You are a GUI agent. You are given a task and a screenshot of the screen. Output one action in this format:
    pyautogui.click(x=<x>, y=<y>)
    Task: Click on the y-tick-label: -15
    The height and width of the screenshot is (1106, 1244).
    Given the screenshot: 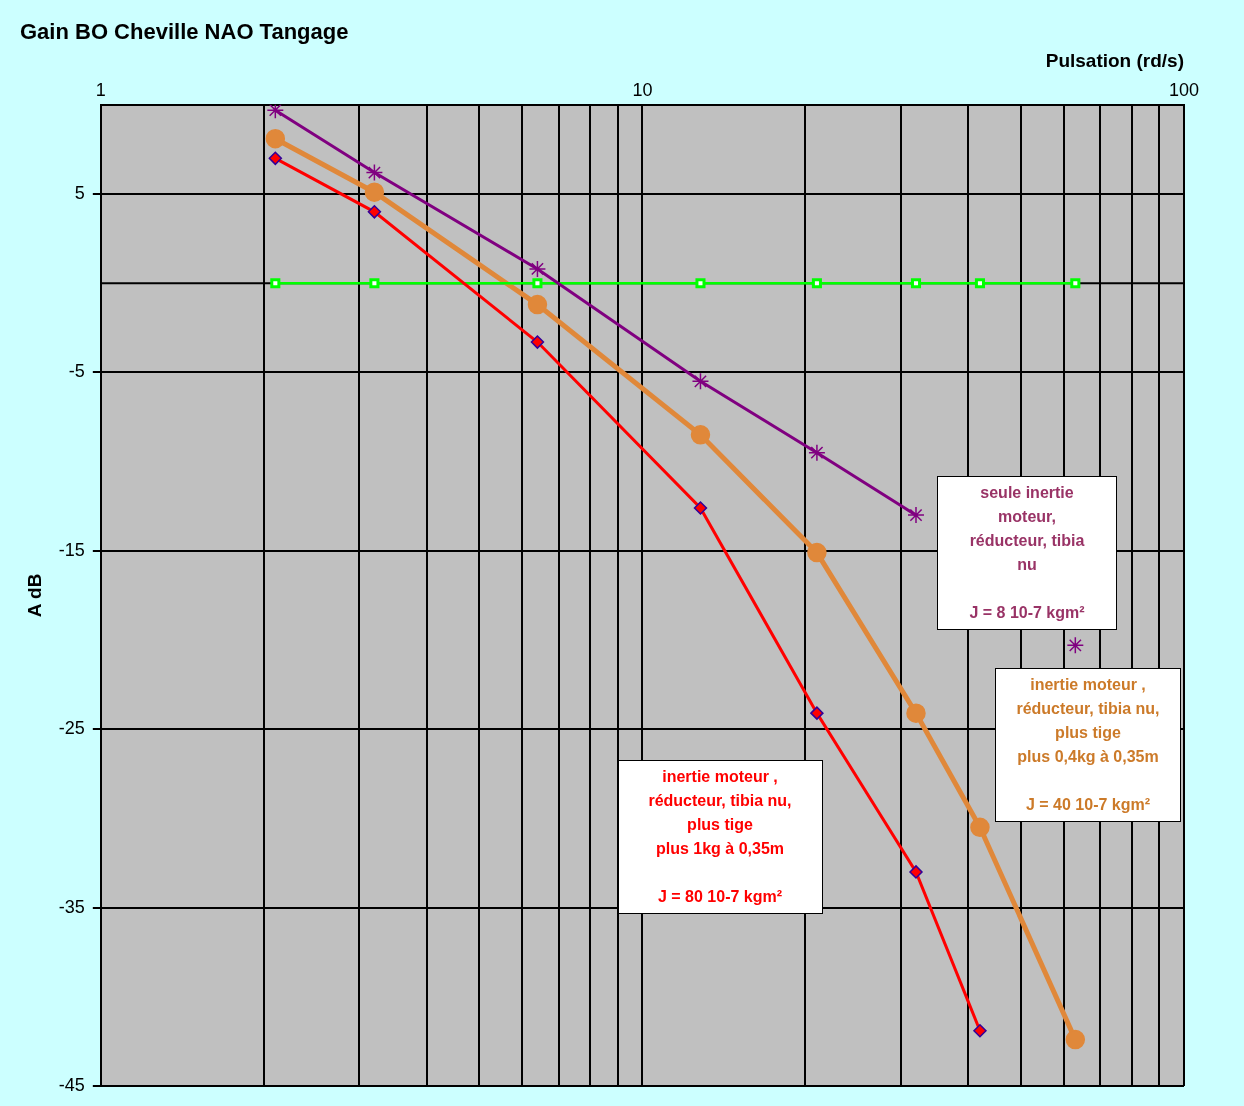 What is the action you would take?
    pyautogui.click(x=71, y=549)
    